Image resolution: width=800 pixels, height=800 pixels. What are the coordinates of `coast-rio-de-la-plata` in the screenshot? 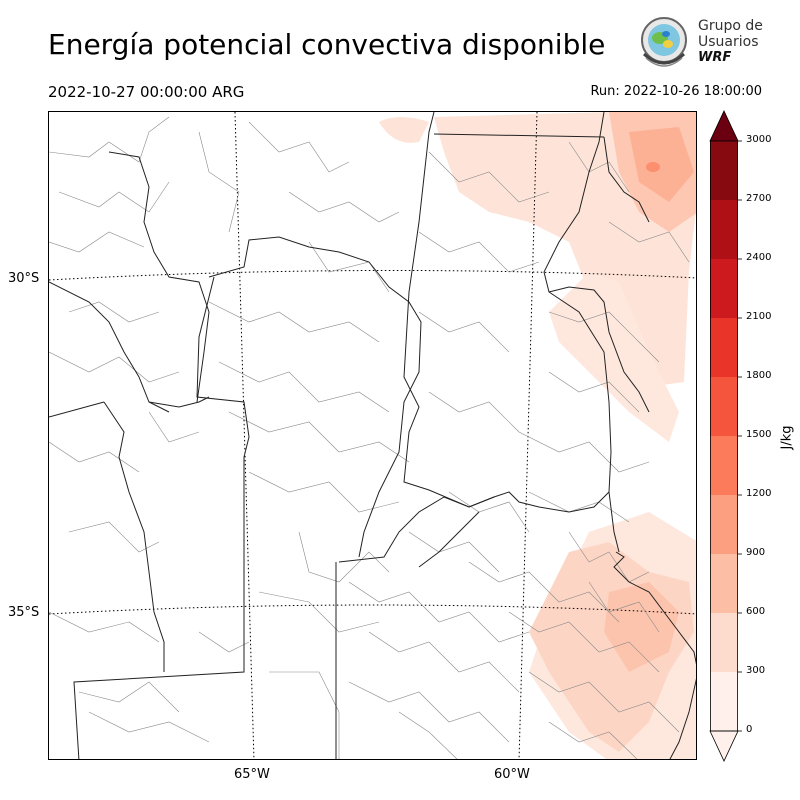 It's located at (654, 608).